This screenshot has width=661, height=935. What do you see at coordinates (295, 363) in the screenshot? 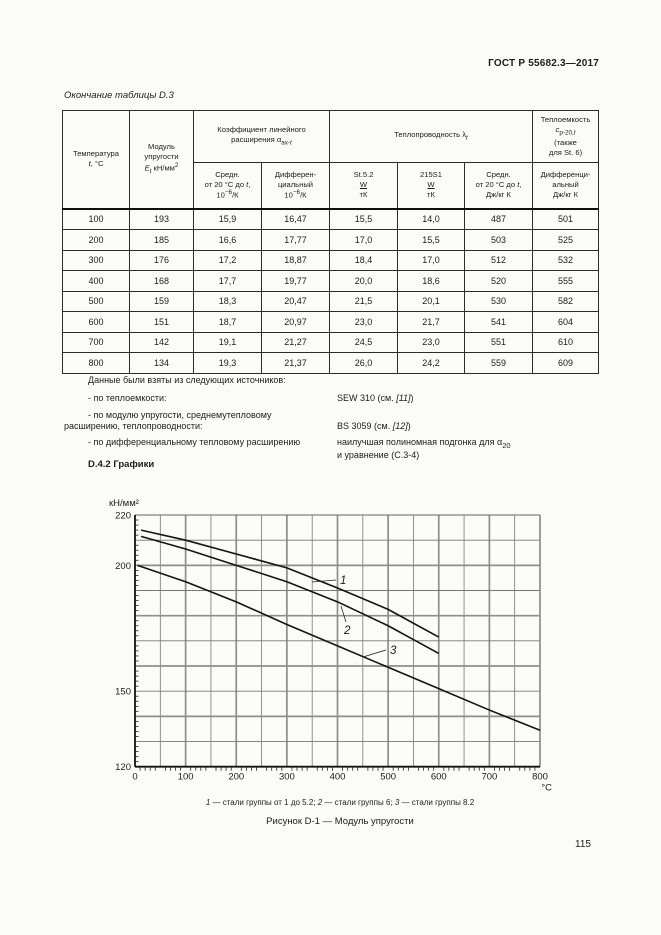
I see `table-cell: 21,37` at bounding box center [295, 363].